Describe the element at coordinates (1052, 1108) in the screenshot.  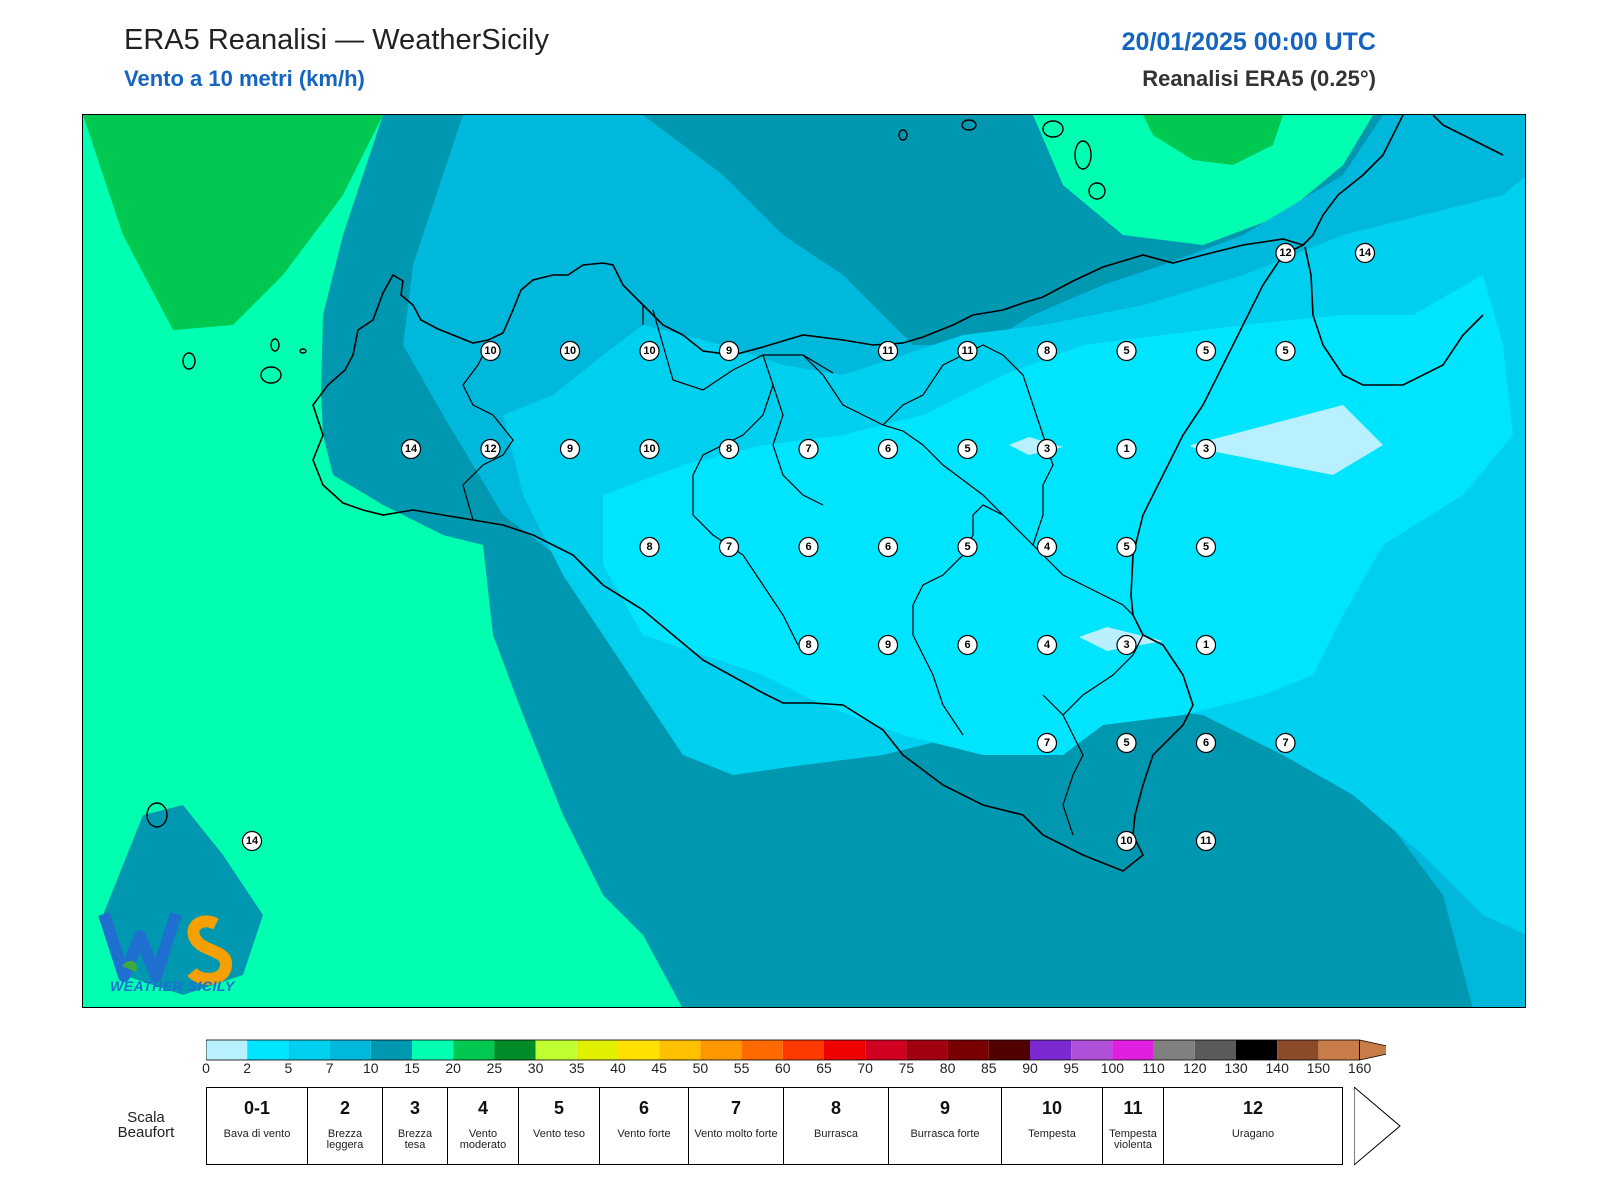
I see `beaufort-number: 10` at that location.